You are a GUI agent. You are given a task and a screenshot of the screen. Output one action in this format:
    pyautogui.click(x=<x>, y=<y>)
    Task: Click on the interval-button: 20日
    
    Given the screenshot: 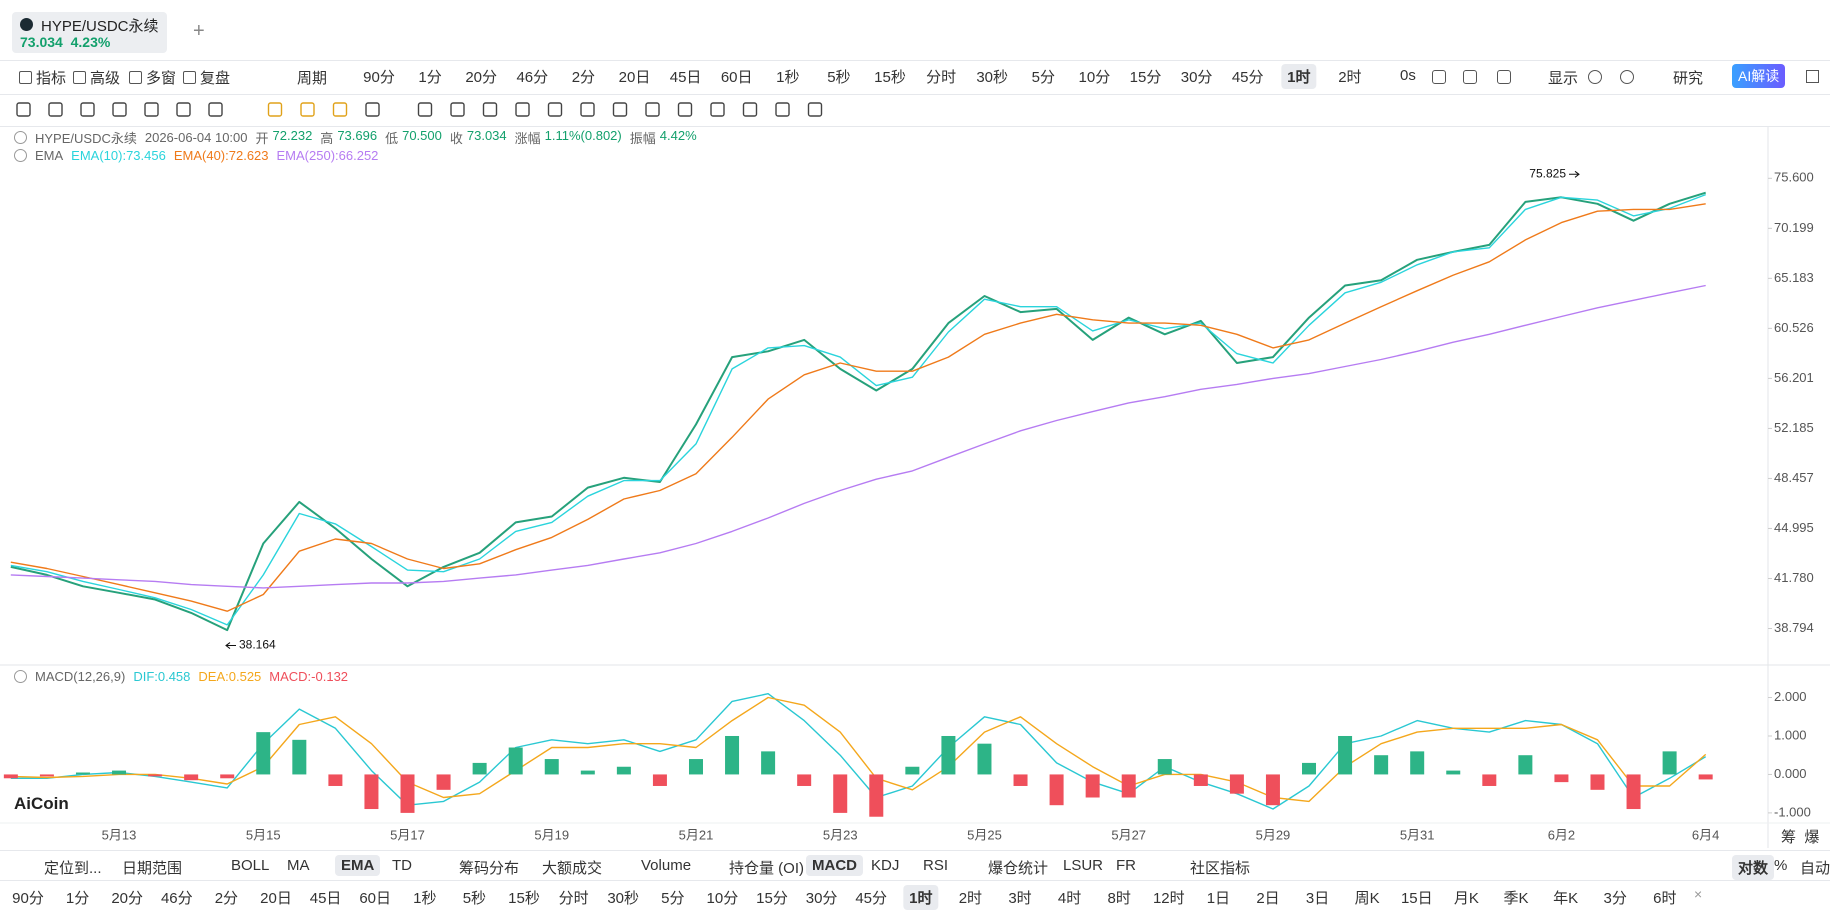 What is the action you would take?
    pyautogui.click(x=276, y=898)
    